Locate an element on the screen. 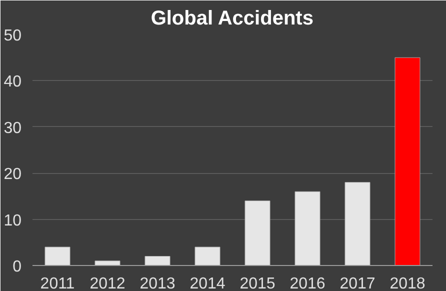 The width and height of the screenshot is (446, 291). y-tick-label: 30 is located at coordinates (13, 128).